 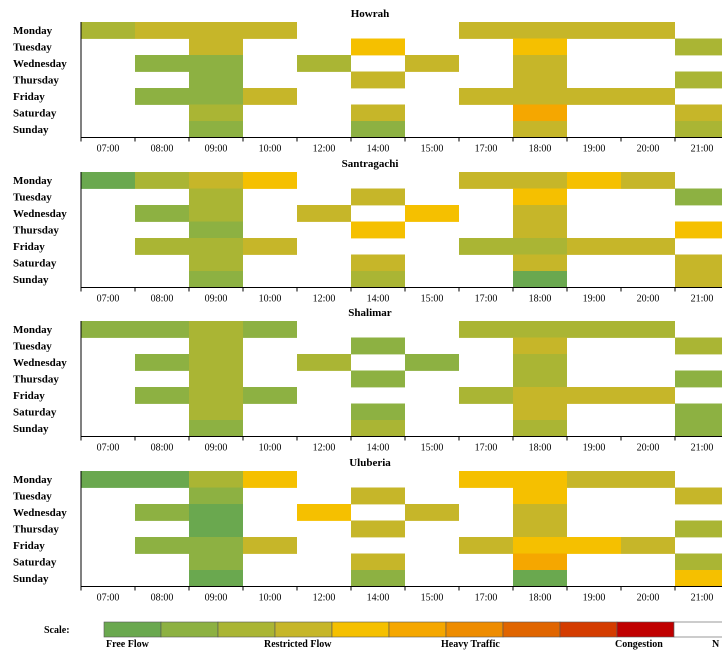 I want to click on panel-title: Howrah, so click(x=370, y=14).